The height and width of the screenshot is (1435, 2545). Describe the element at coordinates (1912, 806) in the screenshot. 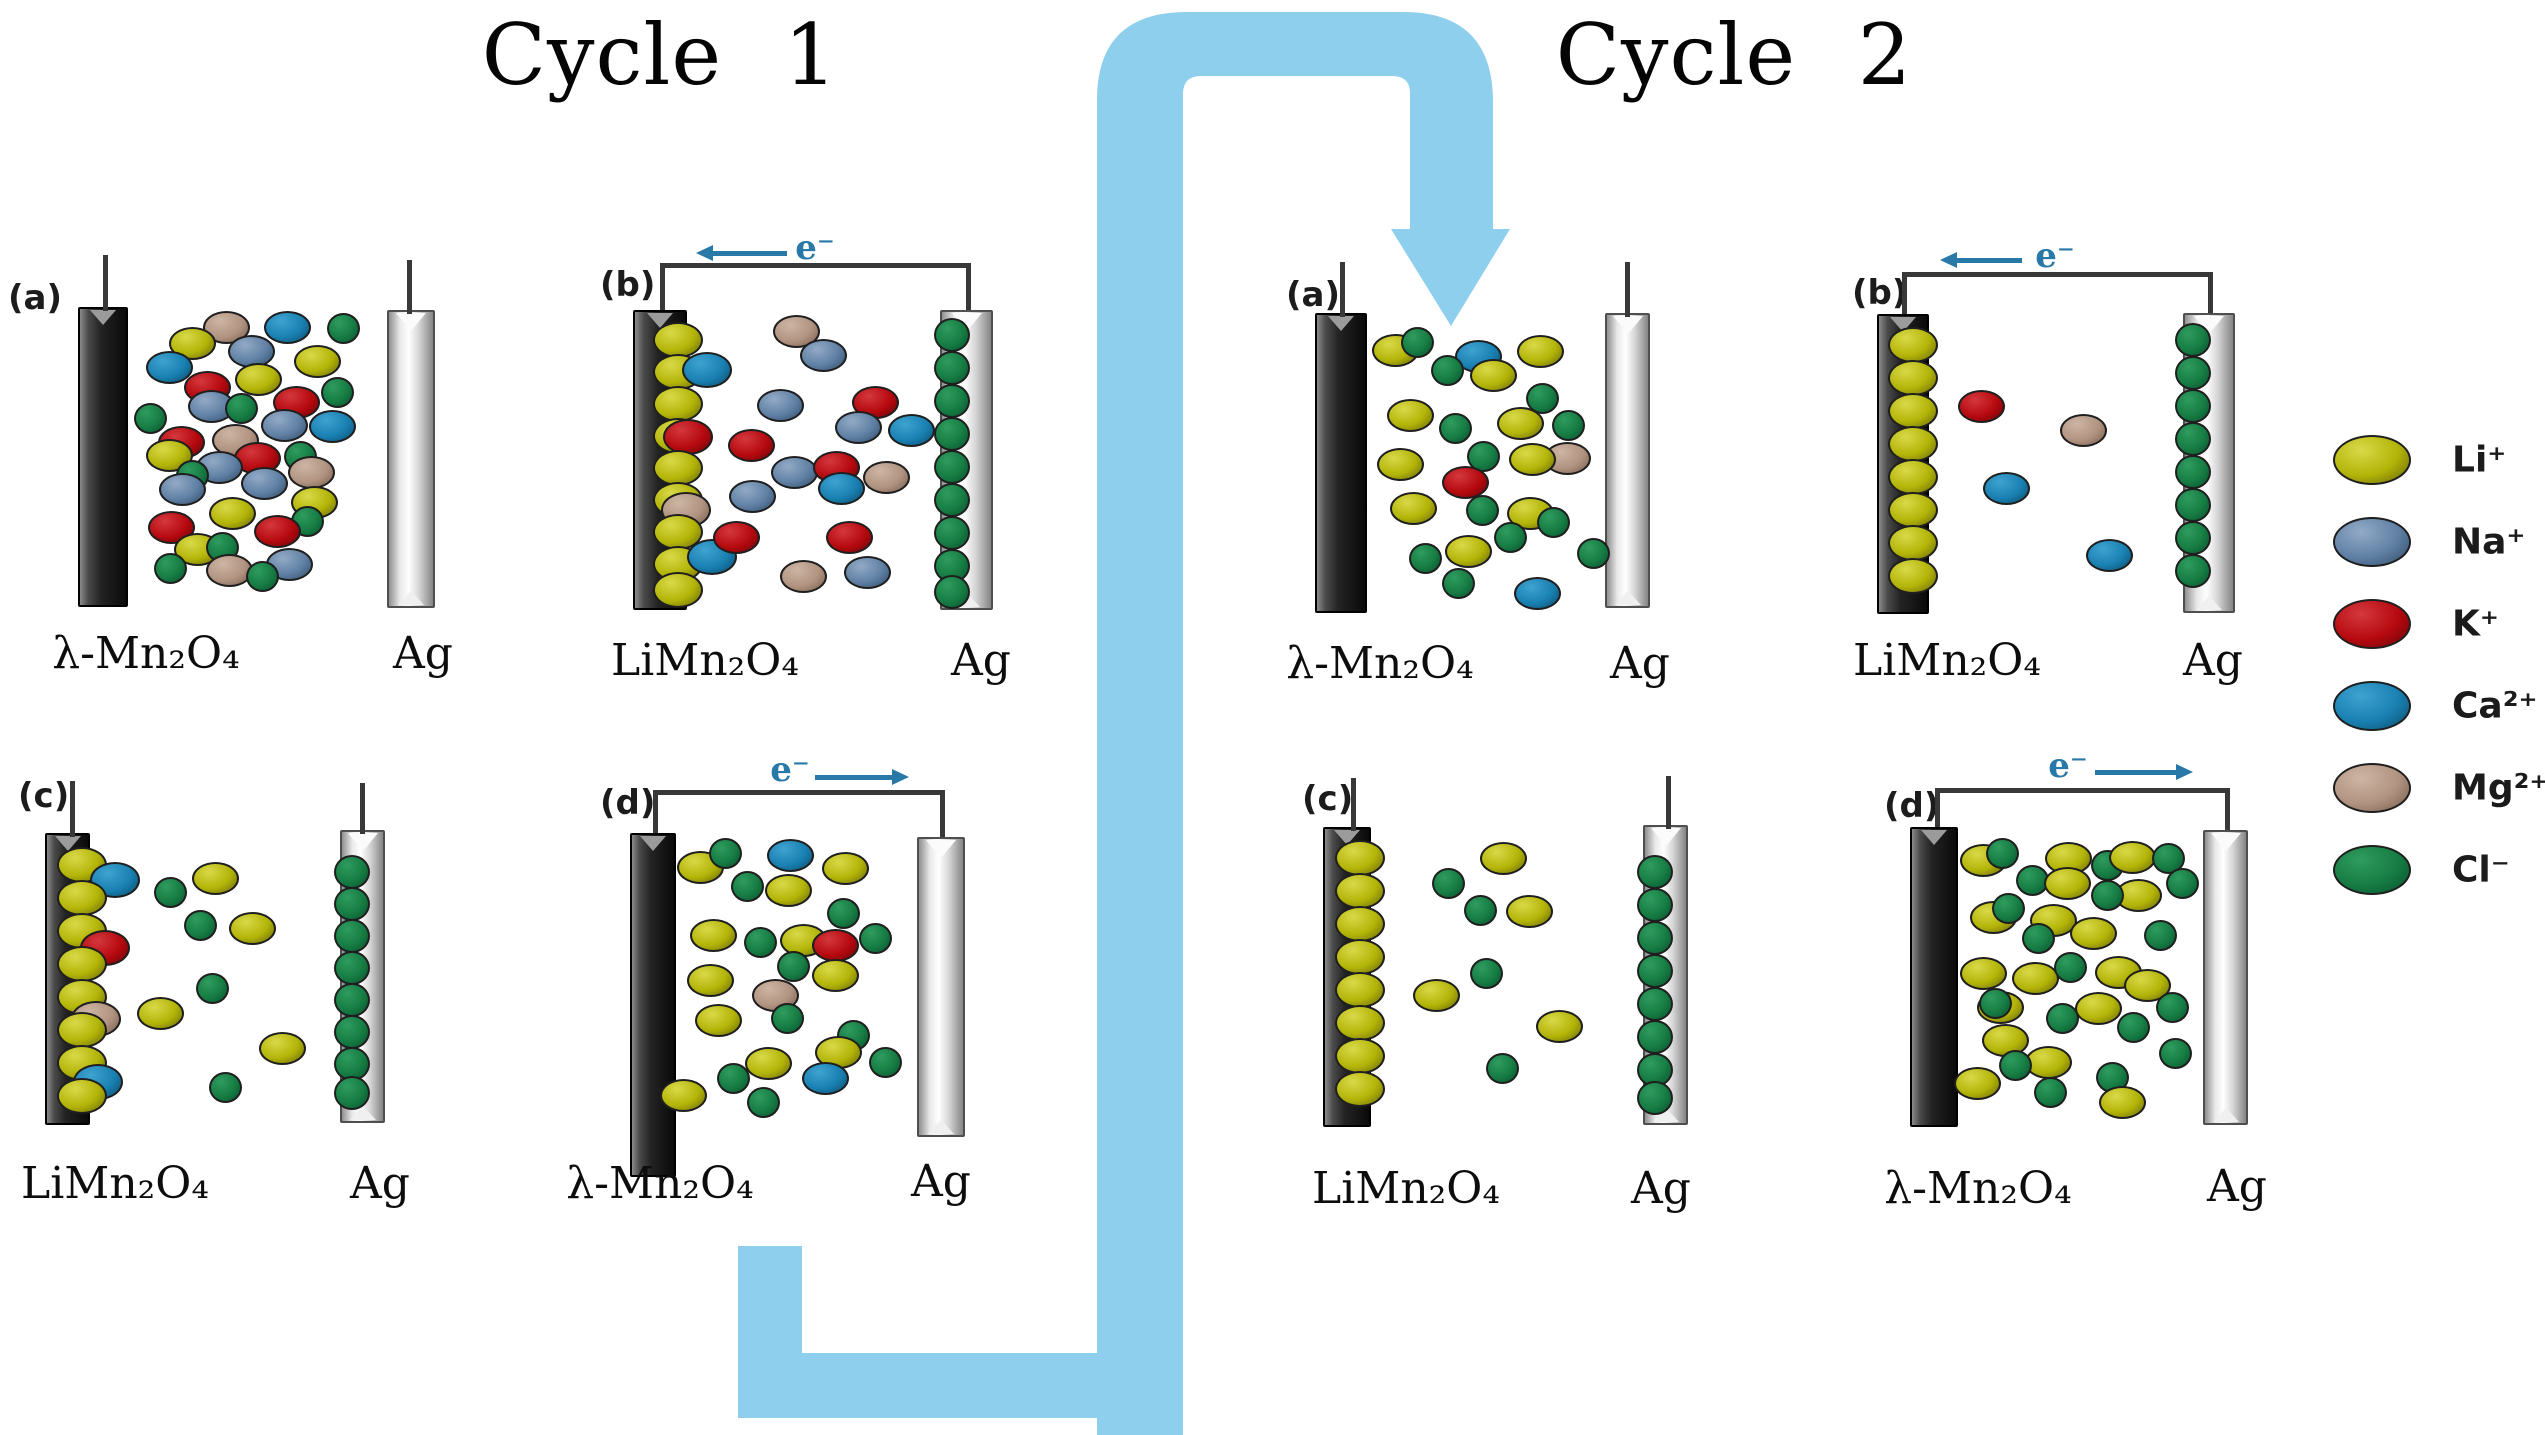

I see `panel-letter: (d)` at that location.